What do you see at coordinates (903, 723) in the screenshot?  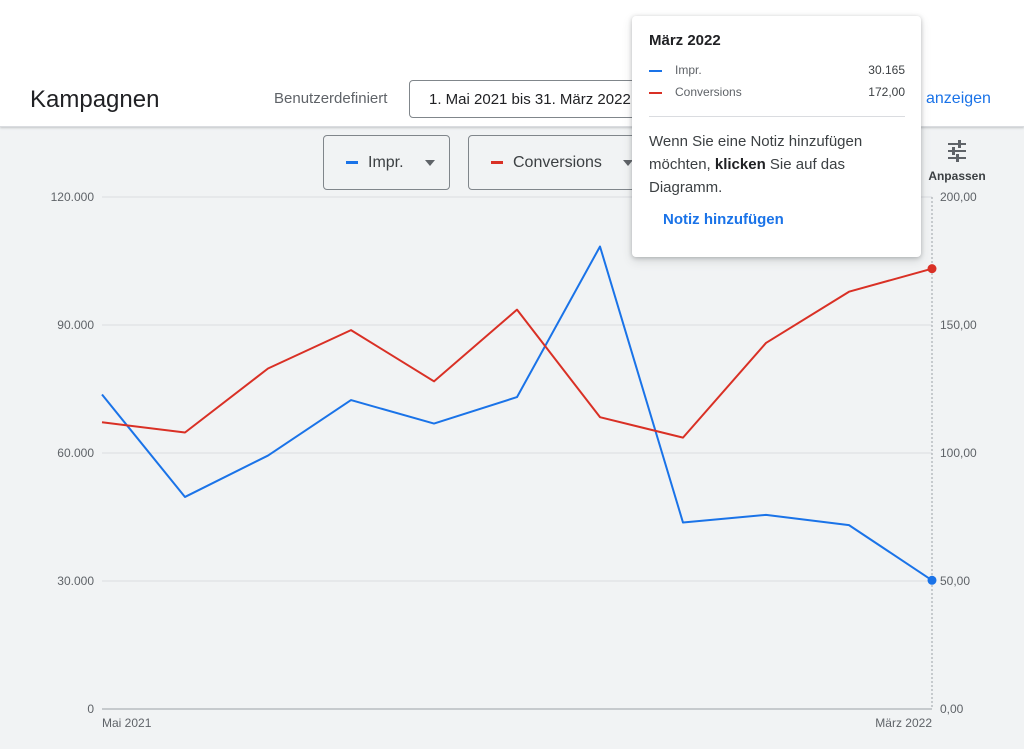 I see `x-tick-label: März 2022` at bounding box center [903, 723].